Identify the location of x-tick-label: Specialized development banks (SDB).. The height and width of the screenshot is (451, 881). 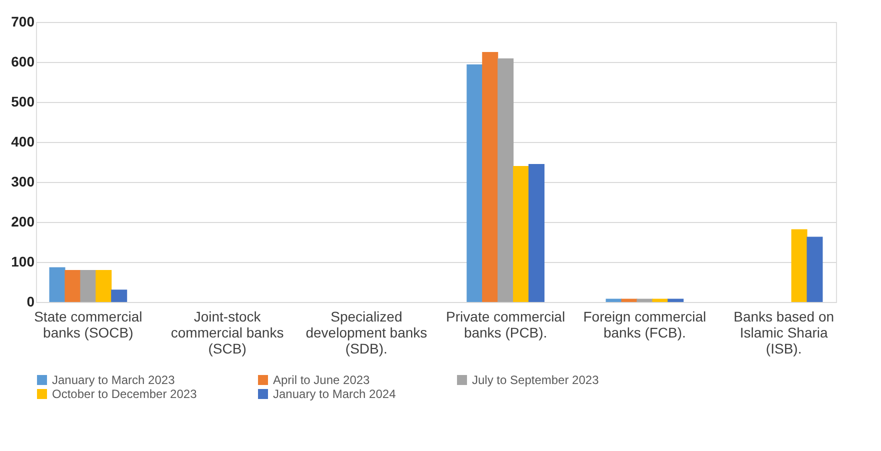
(367, 332).